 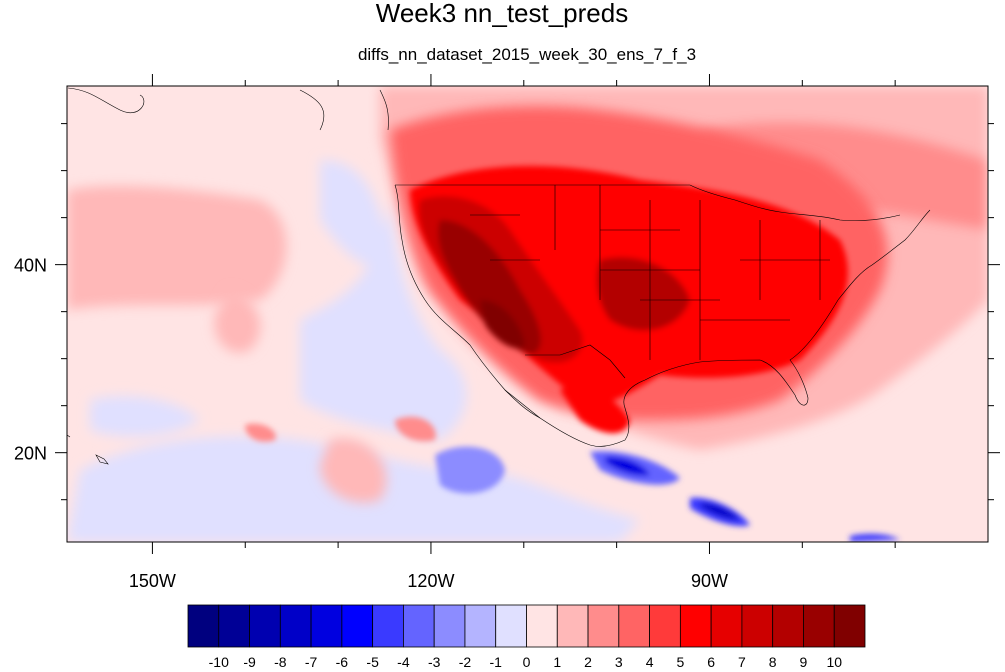 What do you see at coordinates (249, 662) in the screenshot?
I see `colorbar-label: -9` at bounding box center [249, 662].